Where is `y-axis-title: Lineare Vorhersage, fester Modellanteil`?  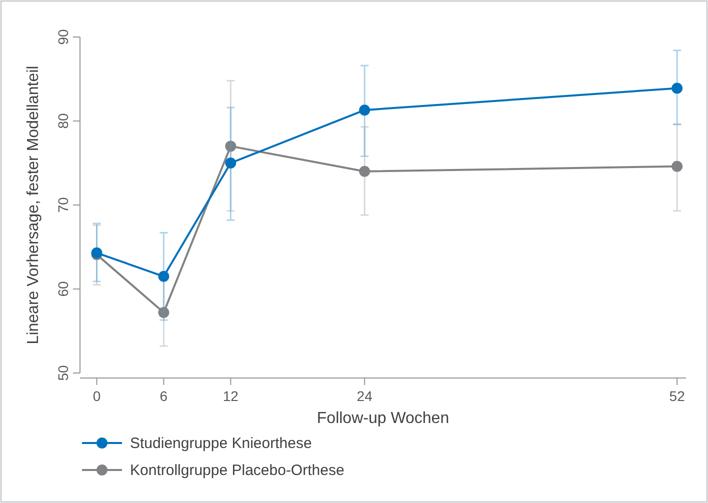 y-axis-title: Lineare Vorhersage, fester Modellanteil is located at coordinates (33, 205).